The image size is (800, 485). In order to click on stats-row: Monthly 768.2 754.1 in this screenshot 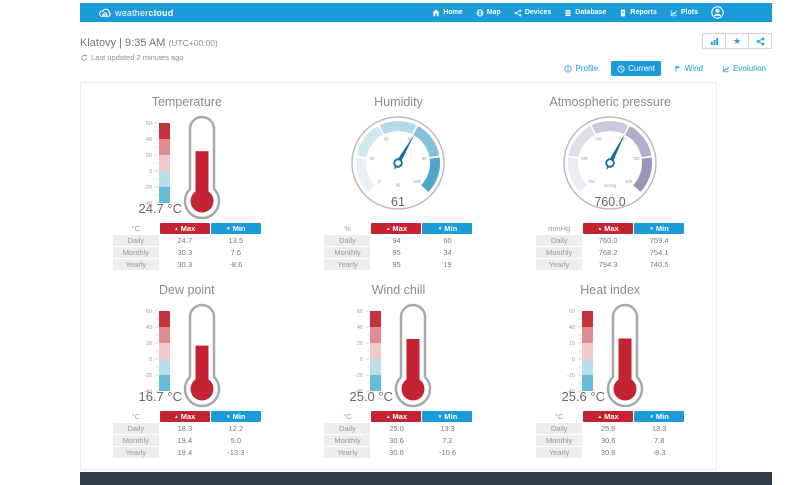, I will do `click(610, 252)`.